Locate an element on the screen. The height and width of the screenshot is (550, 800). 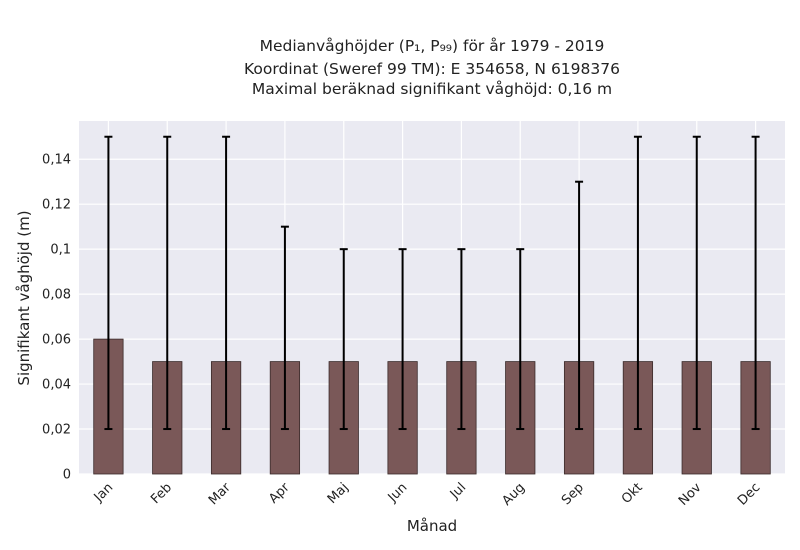
x-tick-label: Okt is located at coordinates (632, 493).